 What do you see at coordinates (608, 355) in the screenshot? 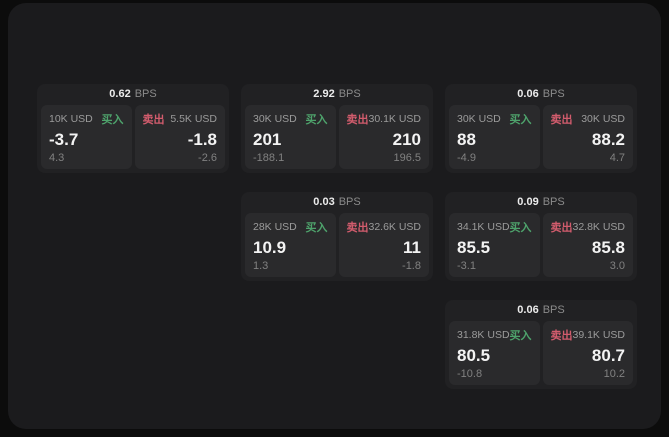
I see `sell-price: 80.7` at bounding box center [608, 355].